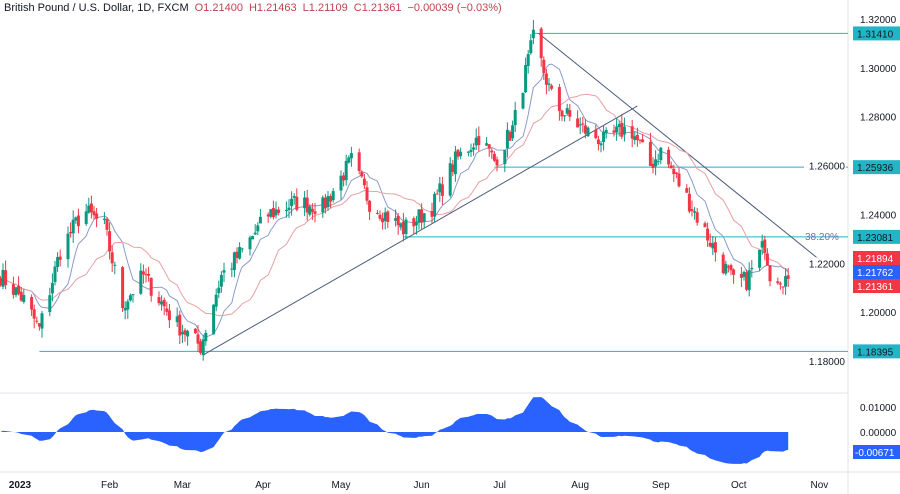  Describe the element at coordinates (499, 485) in the screenshot. I see `x-tick-label: Jul` at that location.